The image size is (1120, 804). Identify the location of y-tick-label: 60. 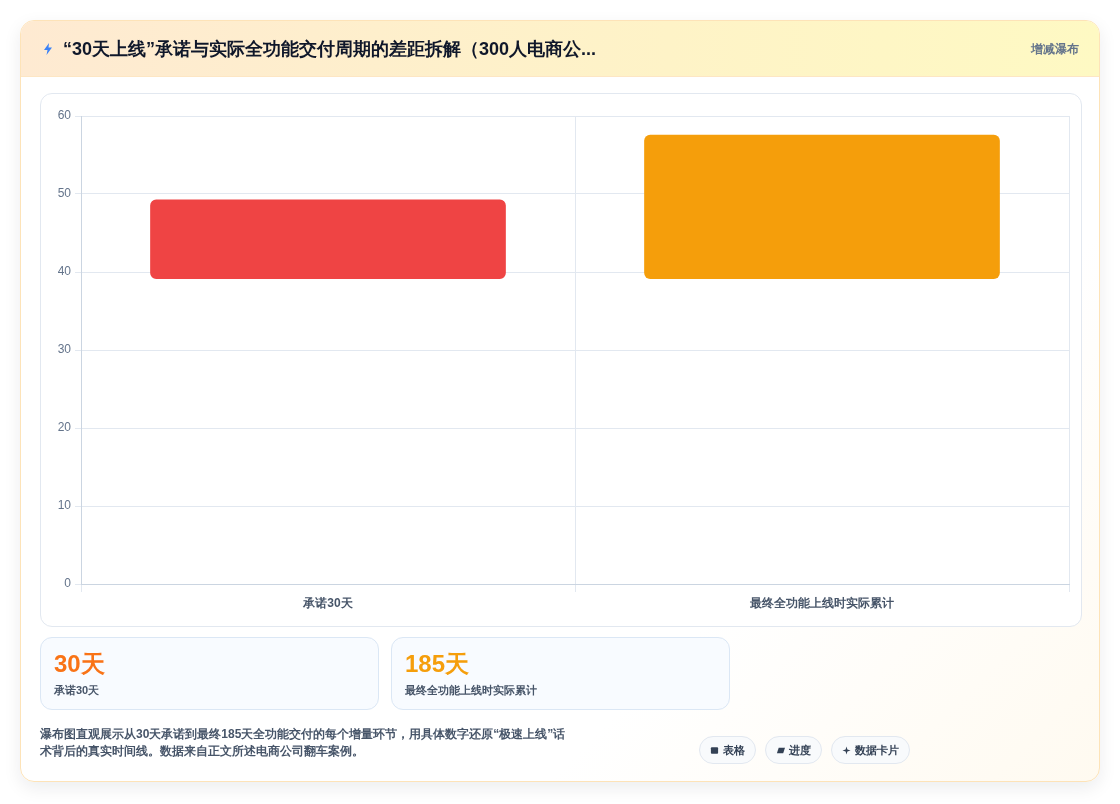
(64, 115).